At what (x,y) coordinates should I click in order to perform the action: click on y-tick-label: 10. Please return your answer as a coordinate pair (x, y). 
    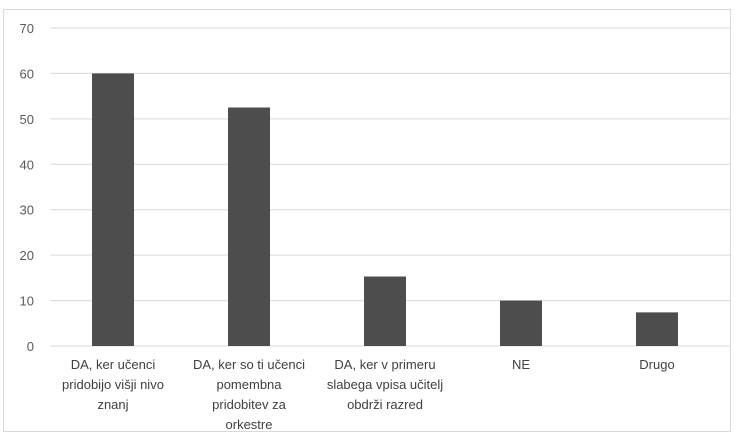
    Looking at the image, I should click on (27, 301).